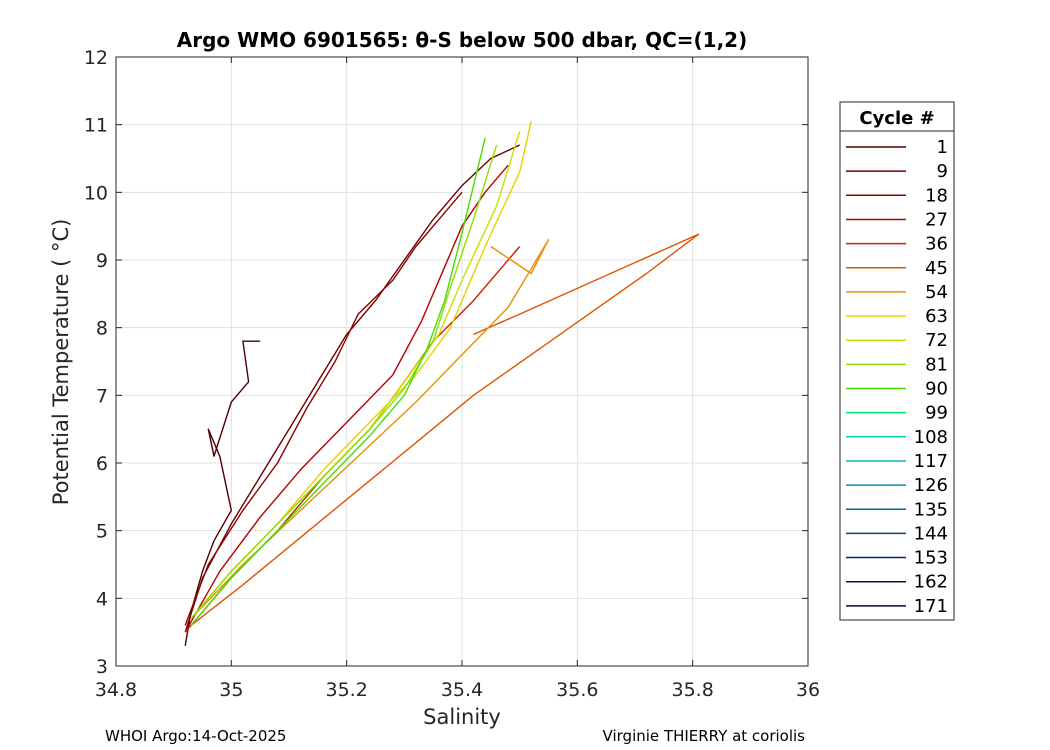 This screenshot has height=750, width=1050. Describe the element at coordinates (102, 261) in the screenshot. I see `y-tick-label: 9` at that location.